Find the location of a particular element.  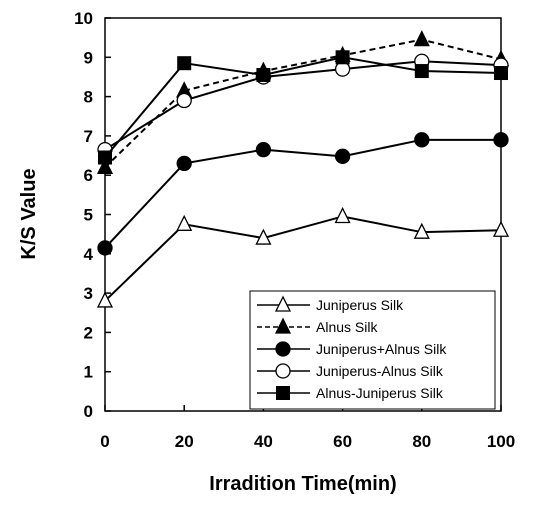

y-tick-label: 4 is located at coordinates (89, 254).